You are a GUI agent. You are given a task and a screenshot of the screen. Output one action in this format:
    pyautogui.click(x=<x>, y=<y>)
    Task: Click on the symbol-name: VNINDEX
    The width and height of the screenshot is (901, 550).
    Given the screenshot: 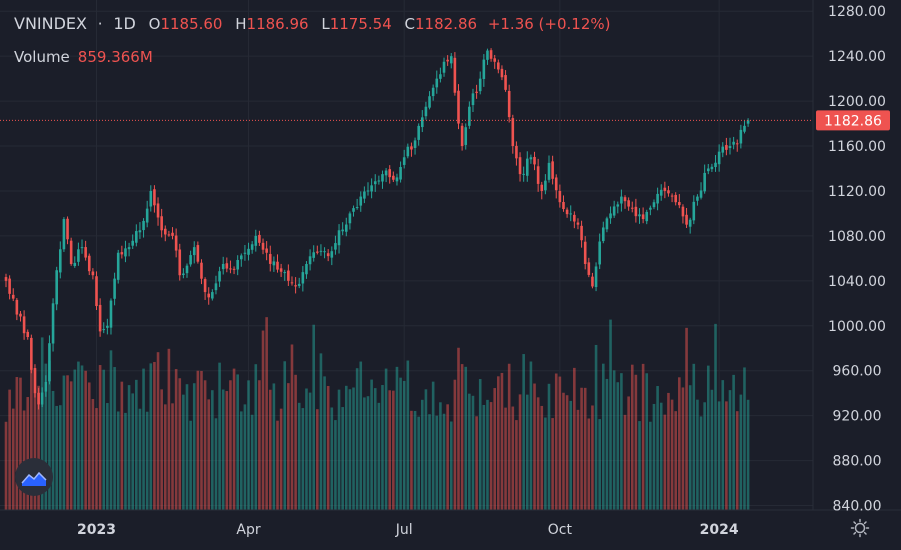 What is the action you would take?
    pyautogui.click(x=50, y=23)
    